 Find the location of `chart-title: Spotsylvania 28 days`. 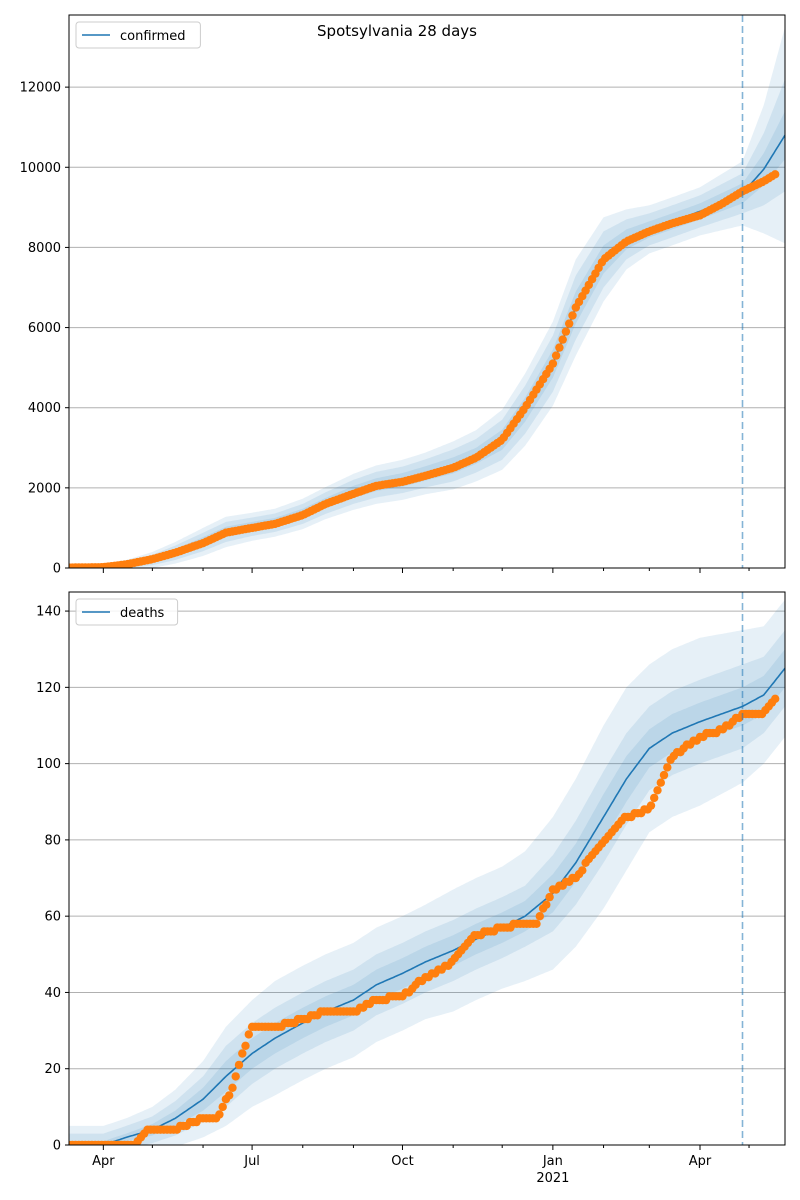

chart-title: Spotsylvania 28 days is located at coordinates (397, 31).